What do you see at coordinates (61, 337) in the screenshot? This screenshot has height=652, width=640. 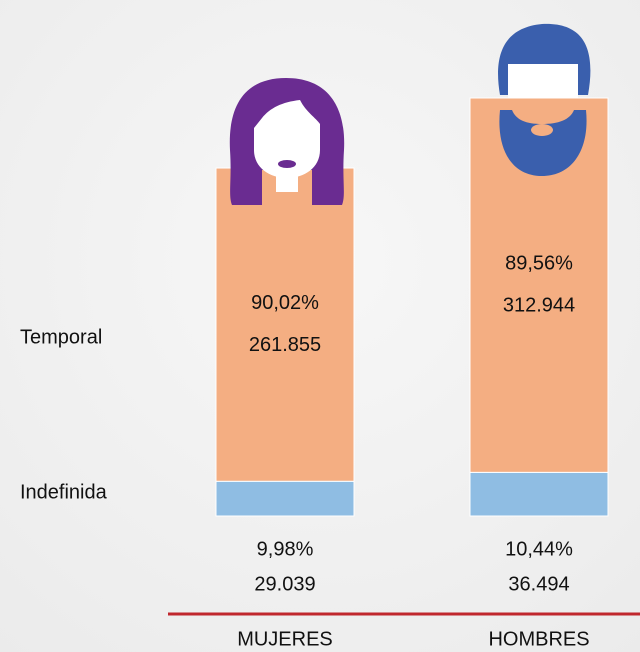 I see `series-label: Temporal` at bounding box center [61, 337].